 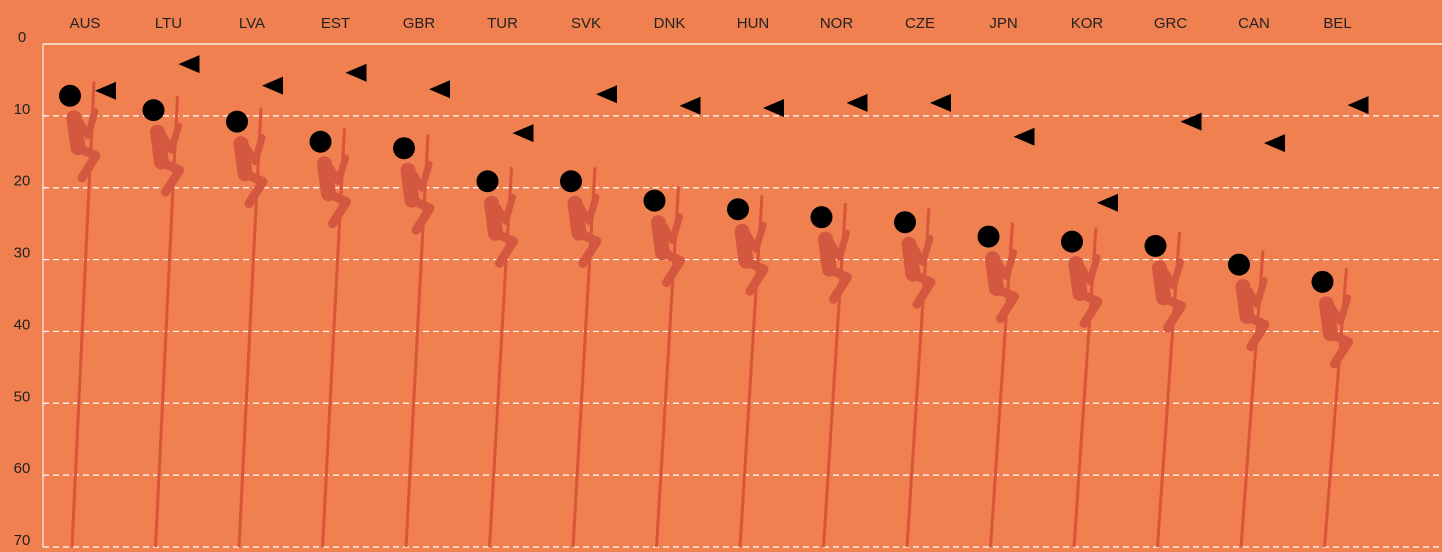 I want to click on y-tick-label: 10, so click(x=22, y=109).